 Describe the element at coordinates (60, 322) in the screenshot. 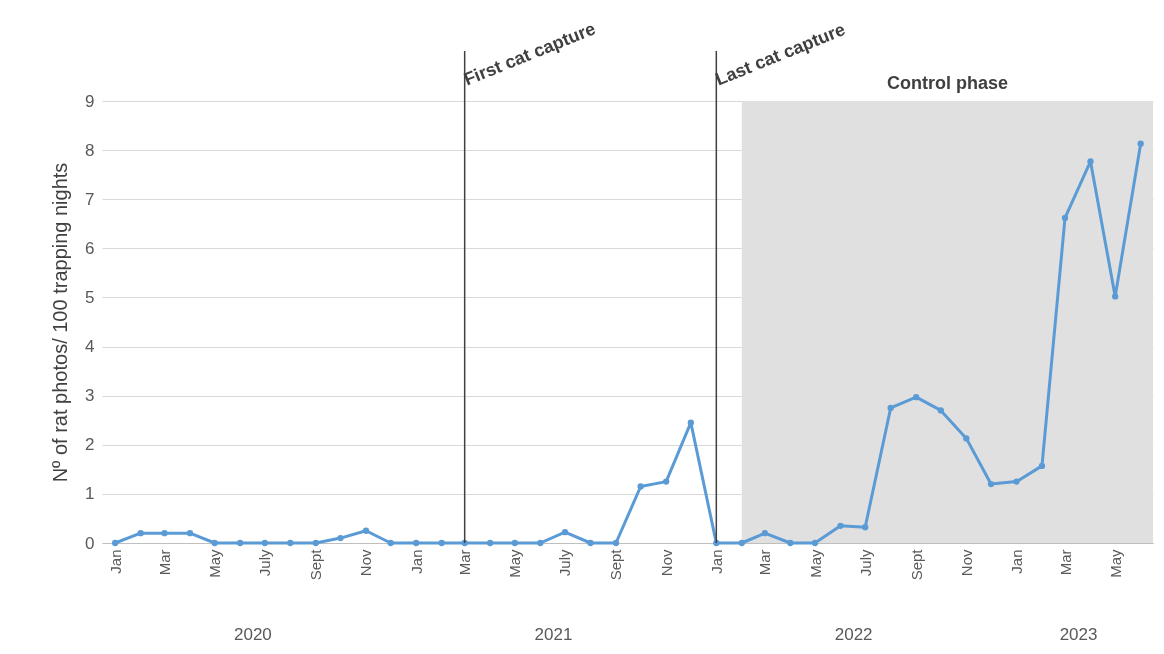

I see `y-axis-title: Nº of rat photos/ 100 trapping nights` at that location.